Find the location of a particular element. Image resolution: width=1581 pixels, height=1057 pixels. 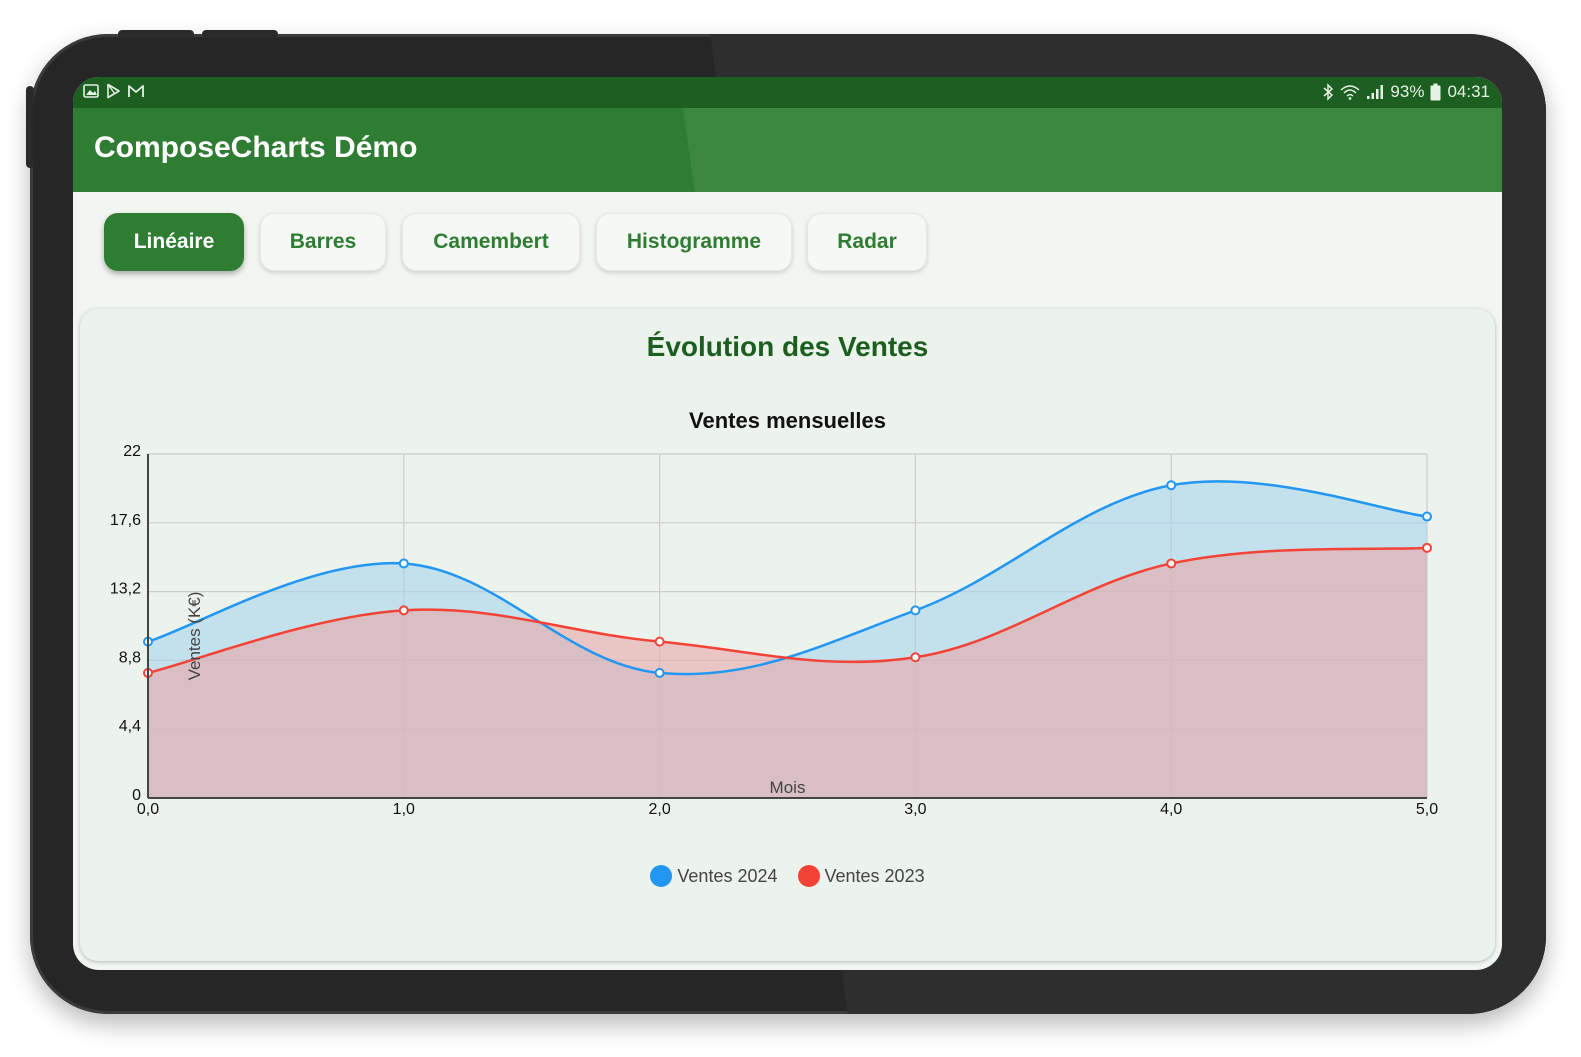

legend-item-2024: Ventes 2024 is located at coordinates (714, 876).